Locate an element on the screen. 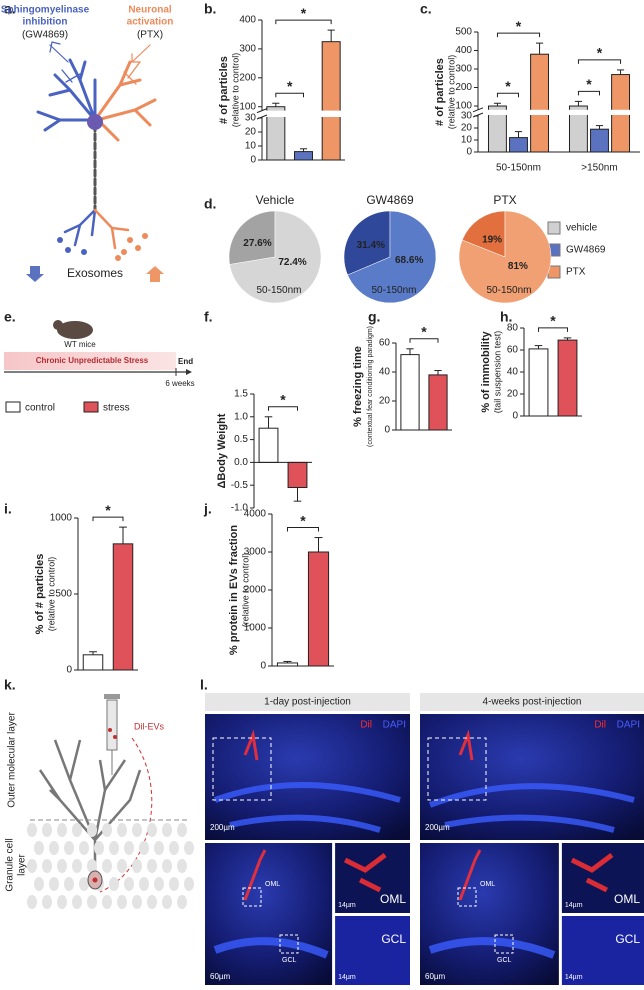 This screenshot has height=990, width=644. legend-label: vehicle is located at coordinates (582, 228).